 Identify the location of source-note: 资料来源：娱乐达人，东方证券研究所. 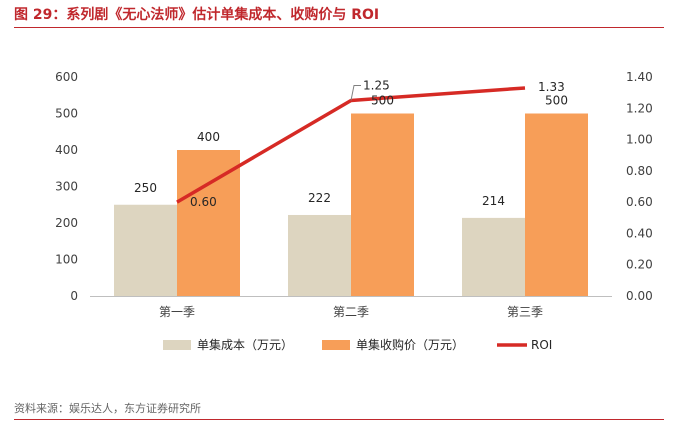
(107, 408).